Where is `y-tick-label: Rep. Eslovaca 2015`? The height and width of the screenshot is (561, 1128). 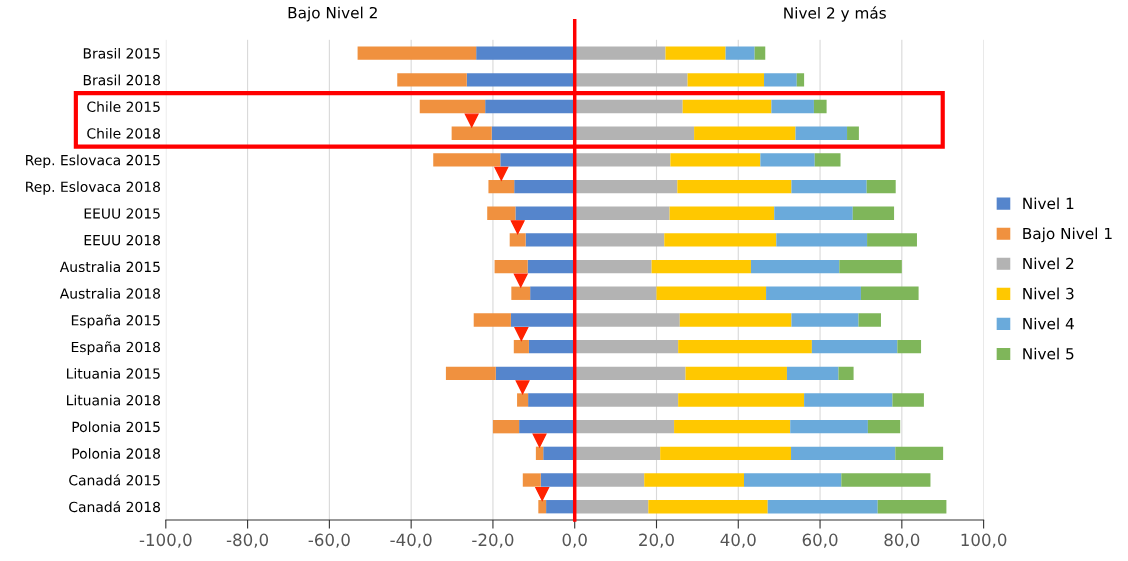
y-tick-label: Rep. Eslovaca 2015 is located at coordinates (93, 161).